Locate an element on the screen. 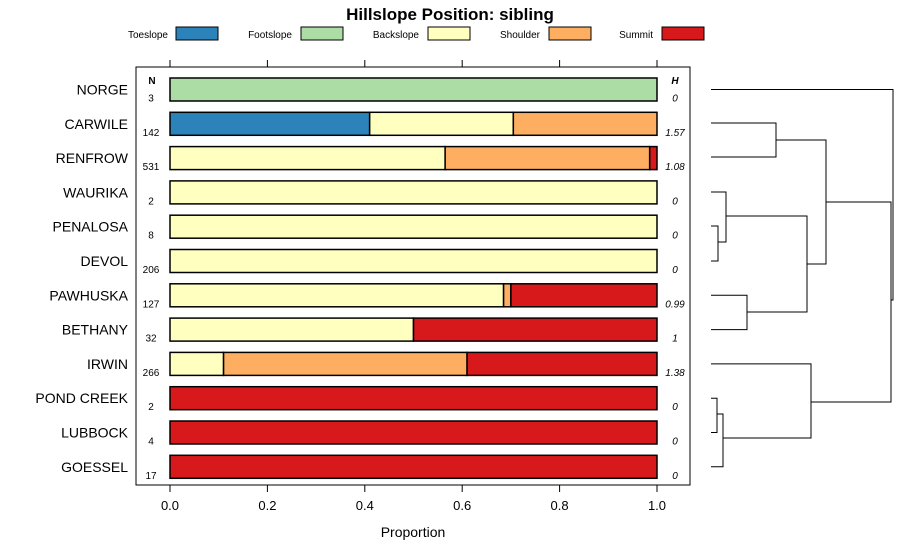  x-tick-label: 0.8 is located at coordinates (560, 505).